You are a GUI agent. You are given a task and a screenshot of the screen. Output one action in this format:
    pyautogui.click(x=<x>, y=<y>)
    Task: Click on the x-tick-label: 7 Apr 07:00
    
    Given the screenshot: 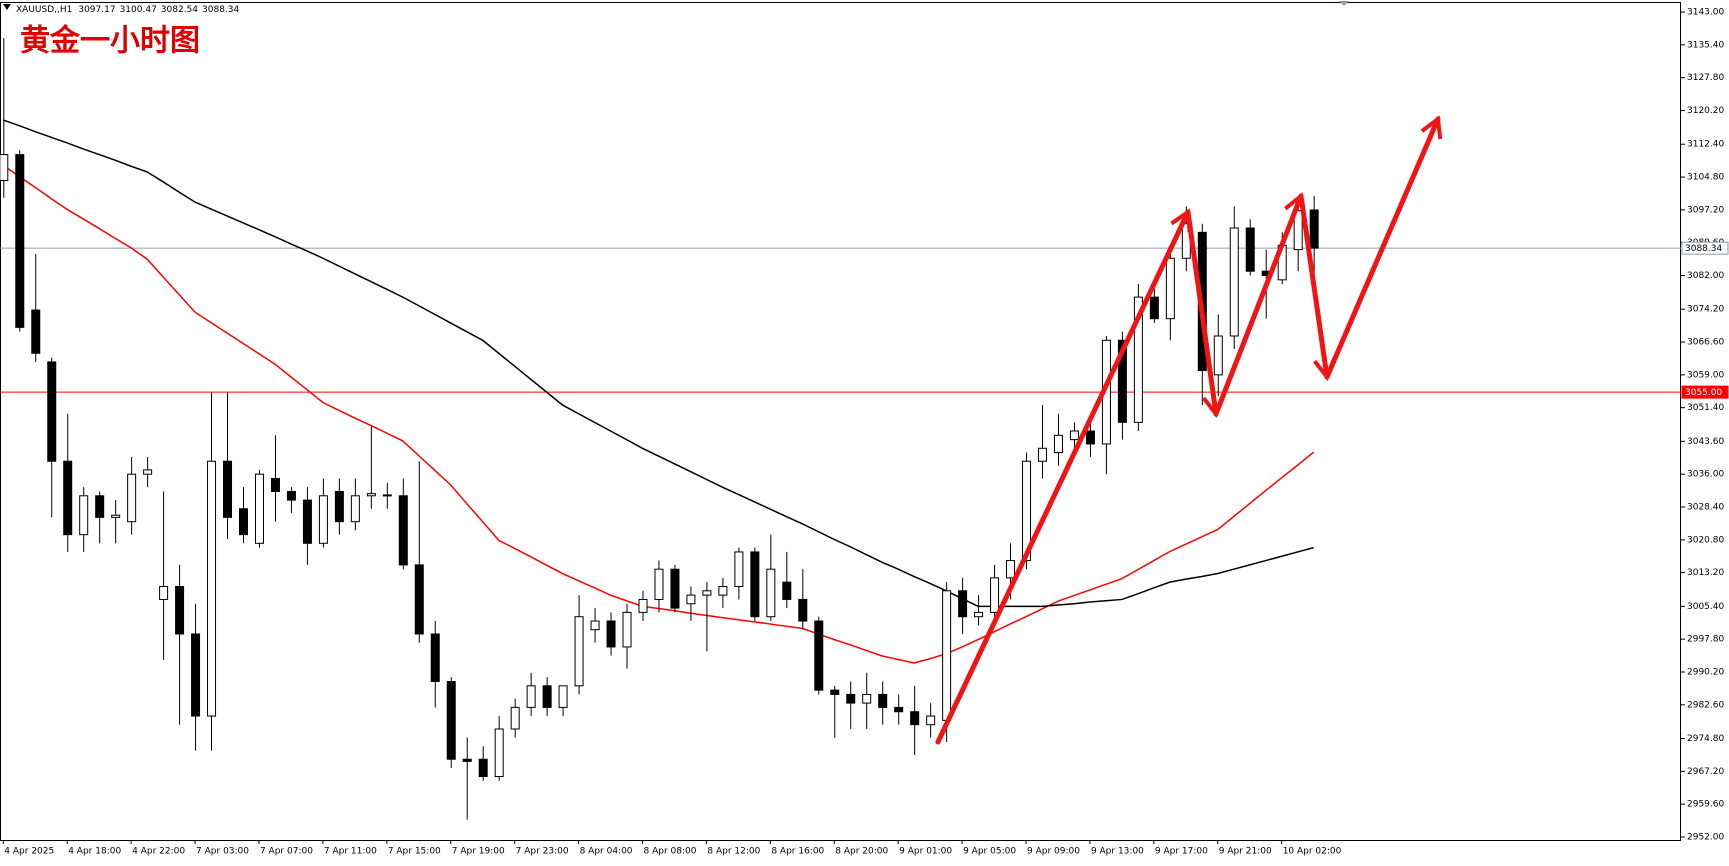 What is the action you would take?
    pyautogui.click(x=286, y=852)
    